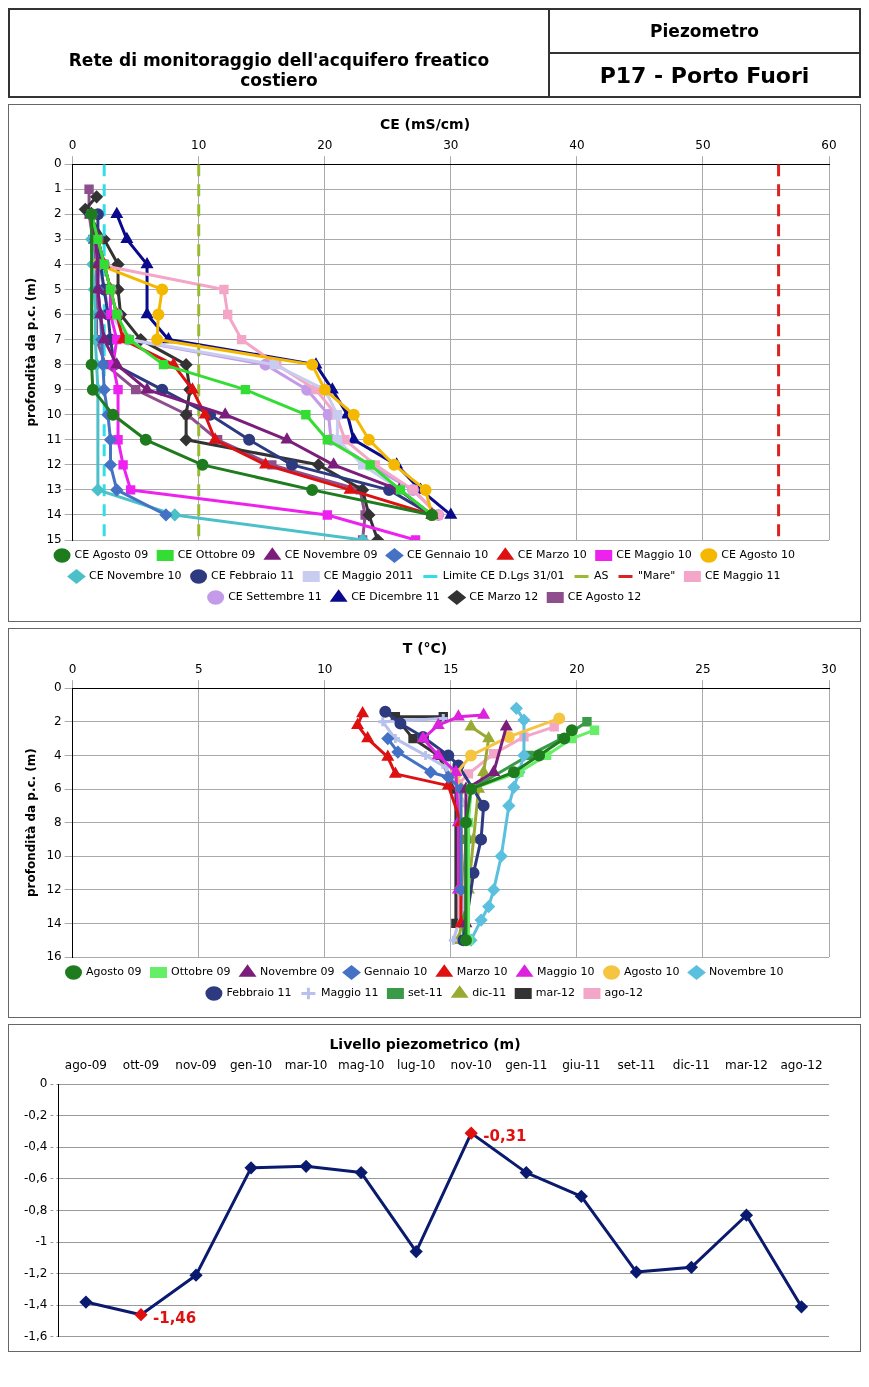 This screenshot has height=1387, width=869. What do you see at coordinates (331, 555) in the screenshot?
I see `legend-label: CE Novembre 09` at bounding box center [331, 555].